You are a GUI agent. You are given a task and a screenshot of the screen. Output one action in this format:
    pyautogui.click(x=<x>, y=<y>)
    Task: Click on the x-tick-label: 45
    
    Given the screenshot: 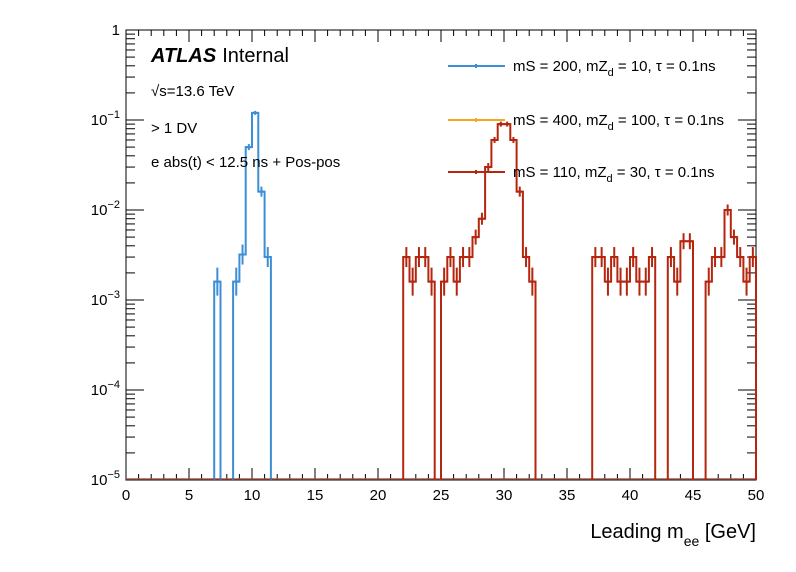 What is the action you would take?
    pyautogui.click(x=693, y=495)
    